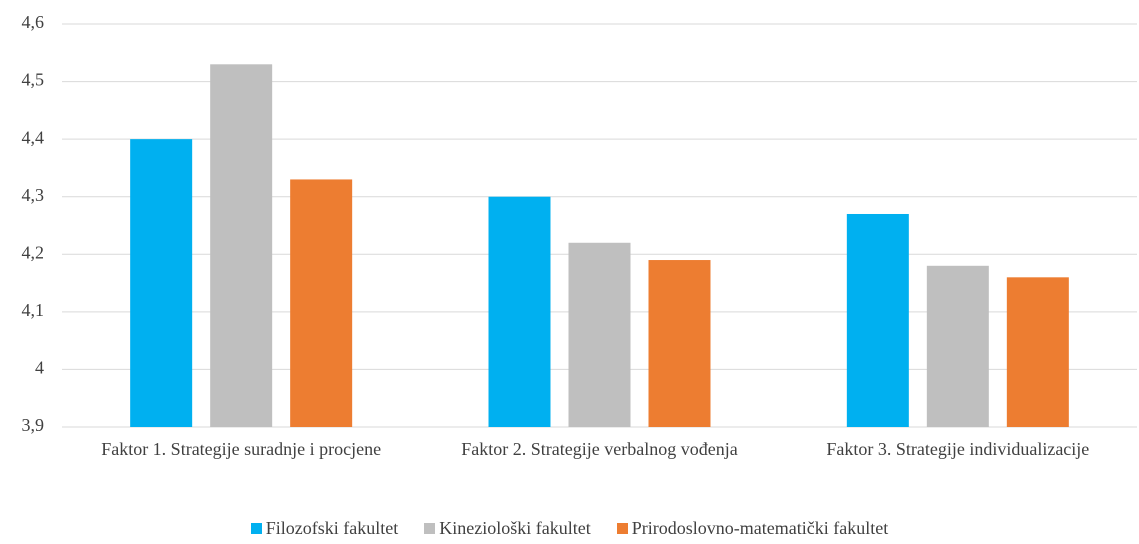  Describe the element at coordinates (241, 449) in the screenshot. I see `x-tick-label: Faktor 1. Strategije suradnje i procjene` at that location.